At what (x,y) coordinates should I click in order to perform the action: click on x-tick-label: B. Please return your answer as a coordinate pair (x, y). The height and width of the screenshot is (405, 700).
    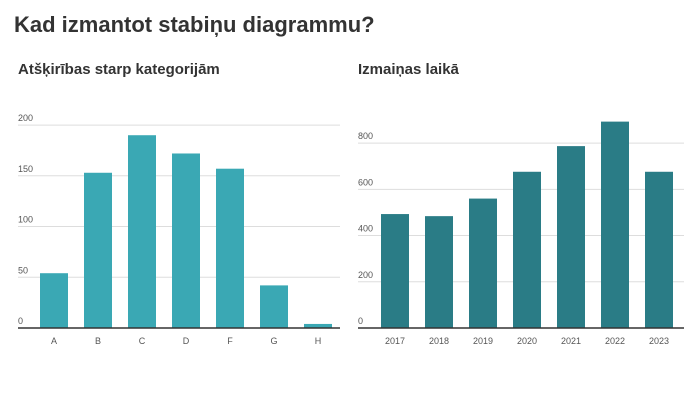
    Looking at the image, I should click on (98, 341).